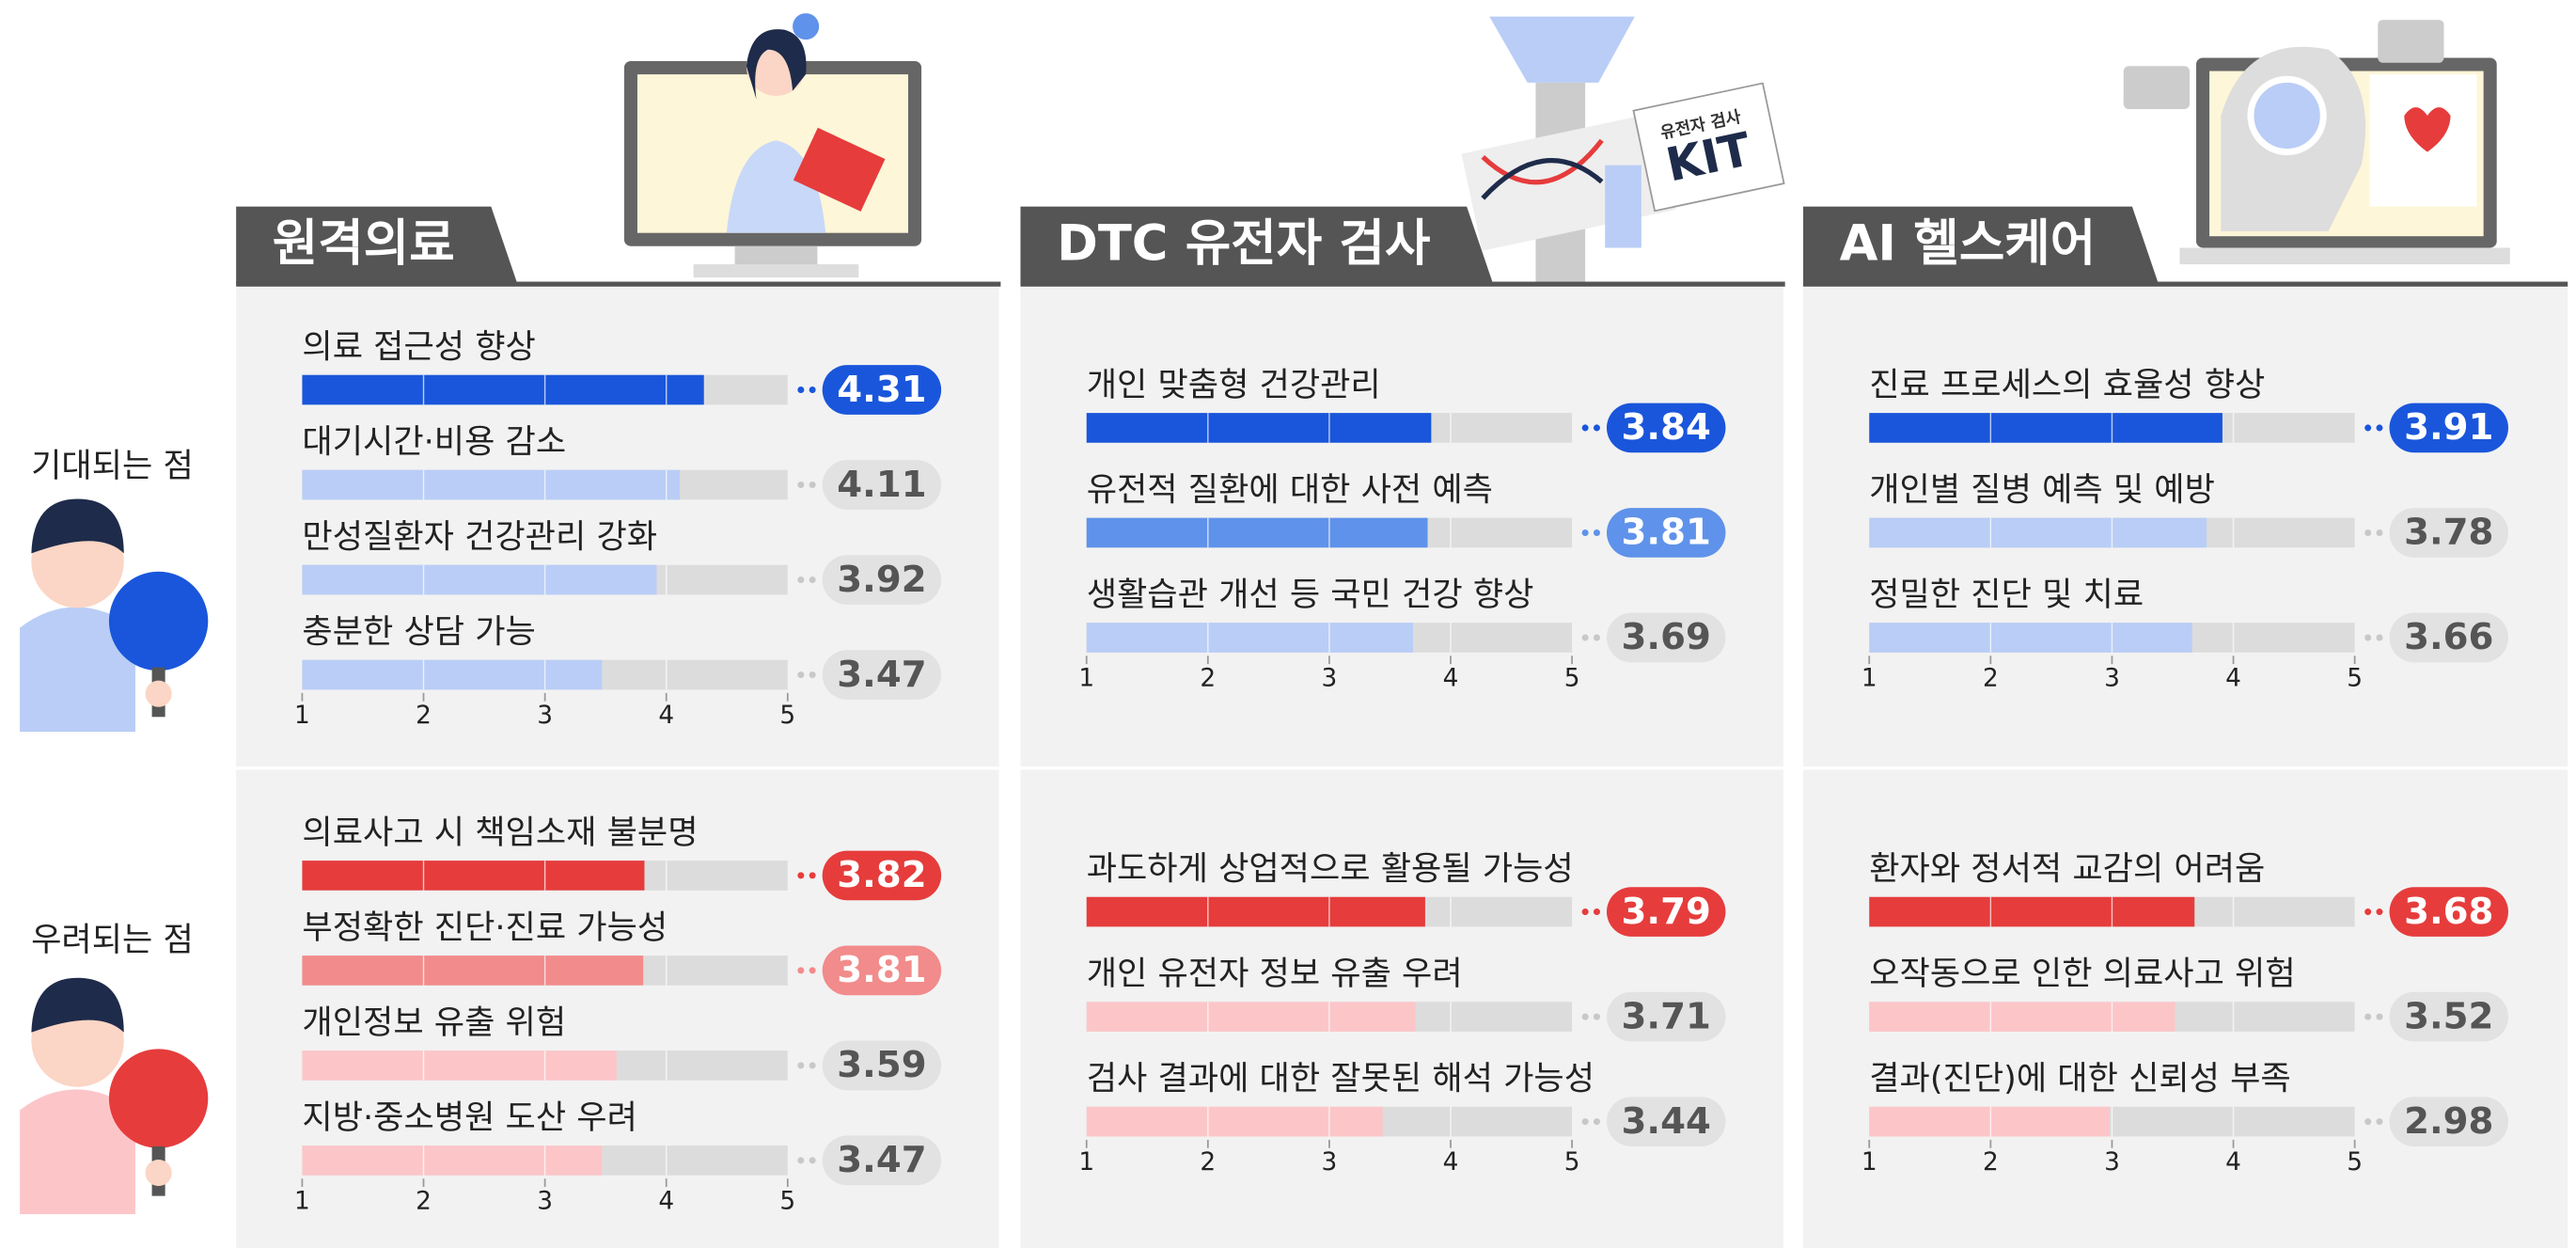  I want to click on value-label: 3.84, so click(1667, 428).